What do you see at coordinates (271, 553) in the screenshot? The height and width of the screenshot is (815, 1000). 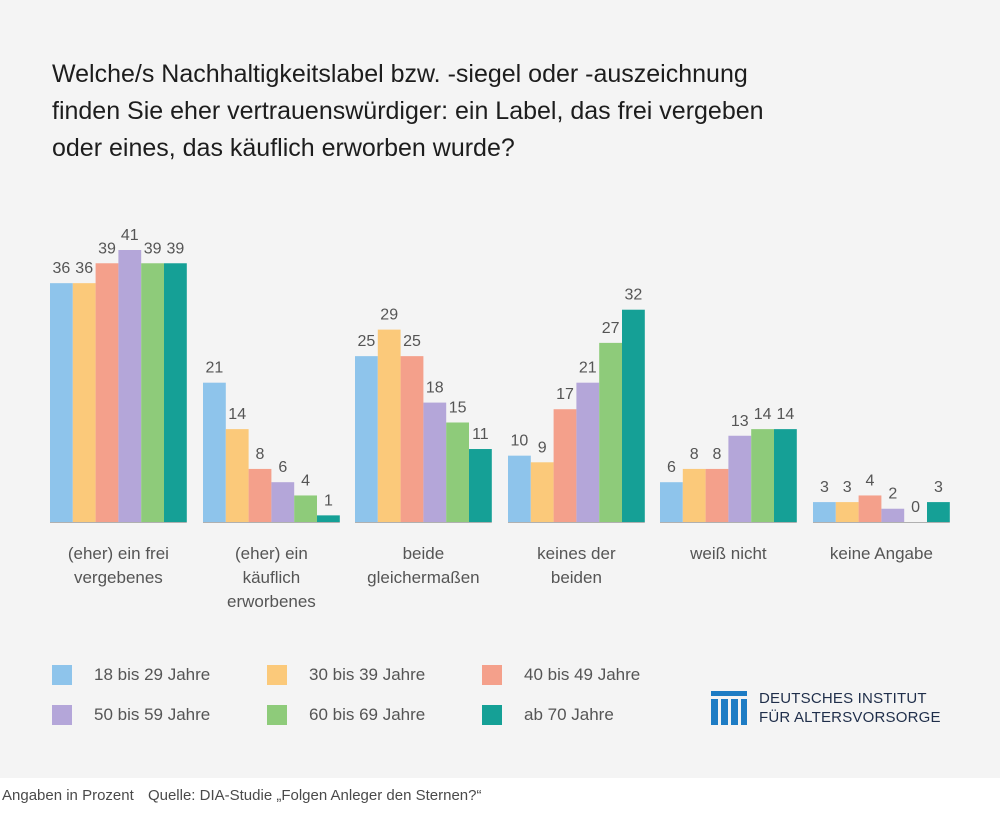 I see `category-label: (eher) ein` at bounding box center [271, 553].